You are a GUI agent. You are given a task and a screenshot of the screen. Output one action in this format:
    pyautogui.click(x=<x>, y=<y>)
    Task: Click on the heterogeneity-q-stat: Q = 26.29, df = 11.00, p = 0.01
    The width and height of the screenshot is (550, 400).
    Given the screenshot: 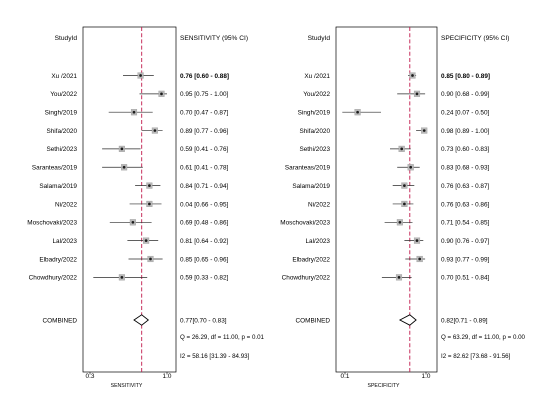 What is the action you would take?
    pyautogui.click(x=222, y=337)
    